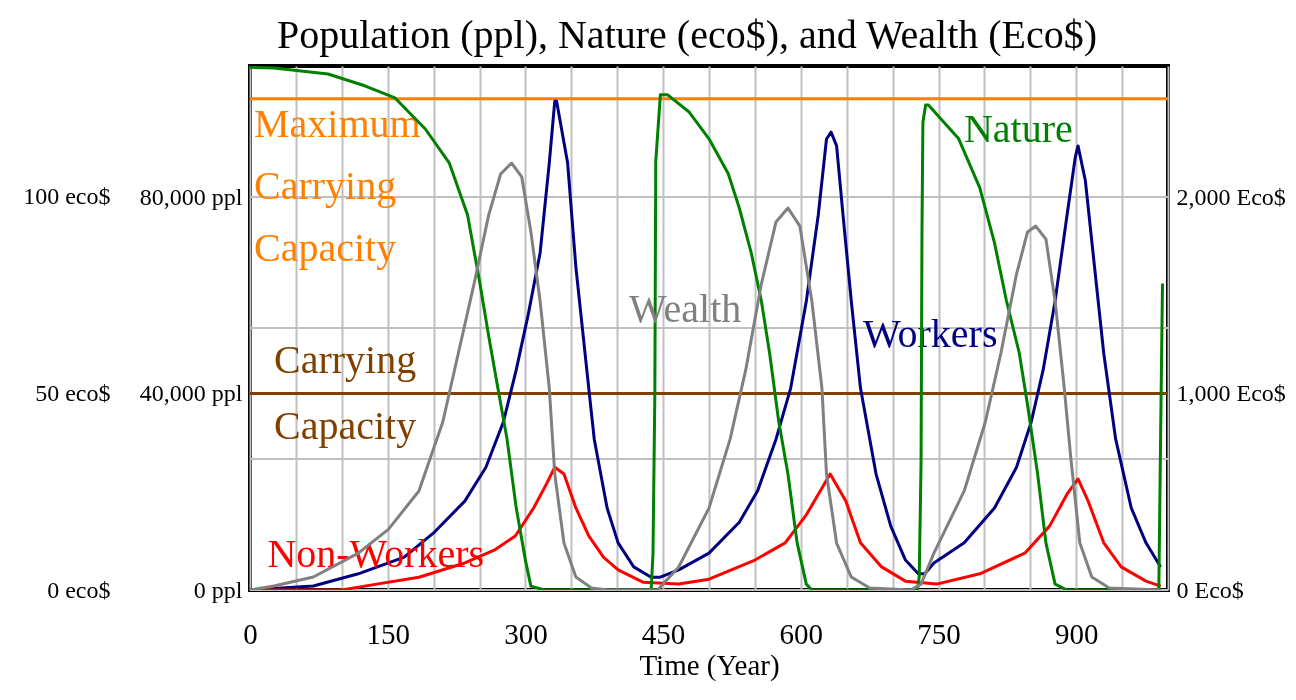  What do you see at coordinates (939, 633) in the screenshot?
I see `x-tick-label: 750` at bounding box center [939, 633].